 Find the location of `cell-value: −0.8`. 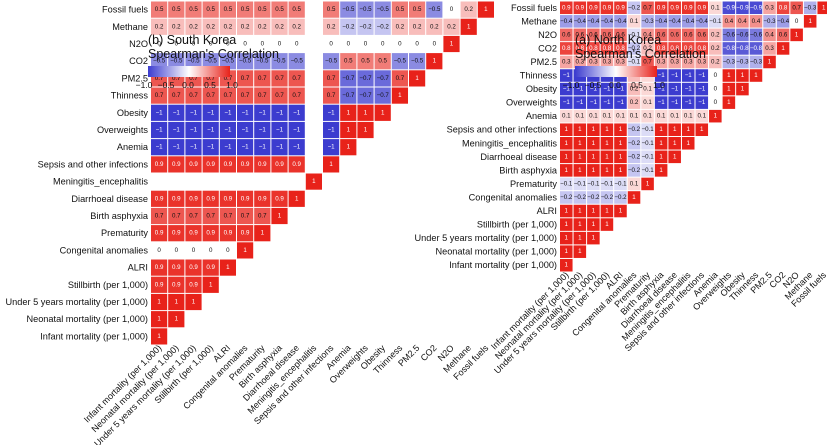

cell-value: −0.8 is located at coordinates (756, 48).